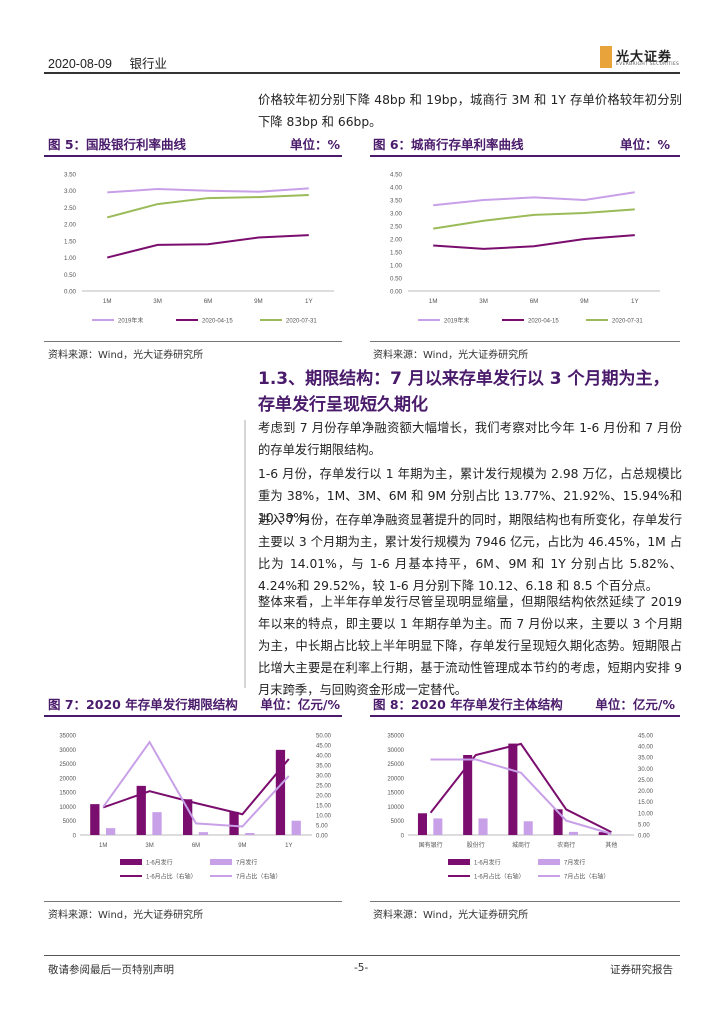 Image resolution: width=724 pixels, height=1024 pixels. Describe the element at coordinates (396, 214) in the screenshot. I see `y-tick-label: 3.00` at that location.